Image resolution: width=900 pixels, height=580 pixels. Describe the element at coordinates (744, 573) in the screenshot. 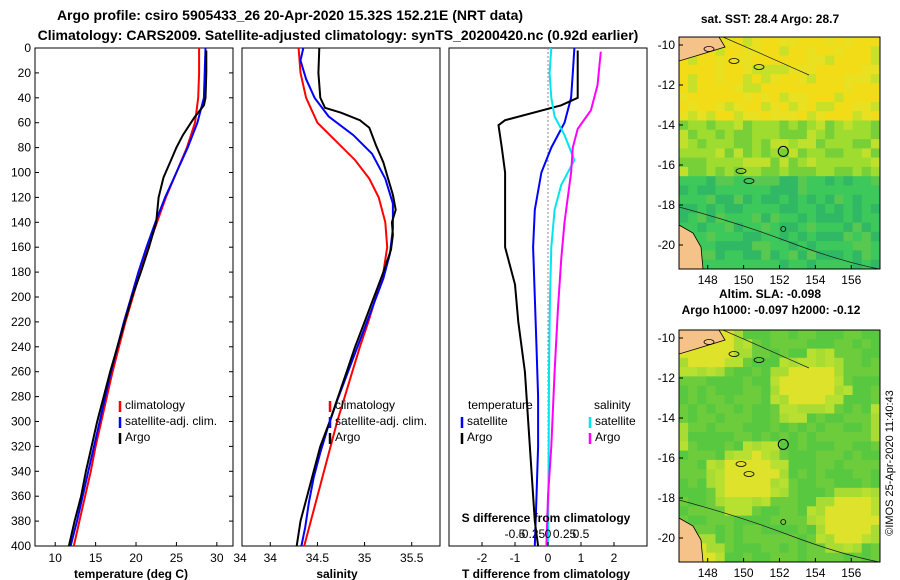

I see `lon-tick-label: 150` at that location.